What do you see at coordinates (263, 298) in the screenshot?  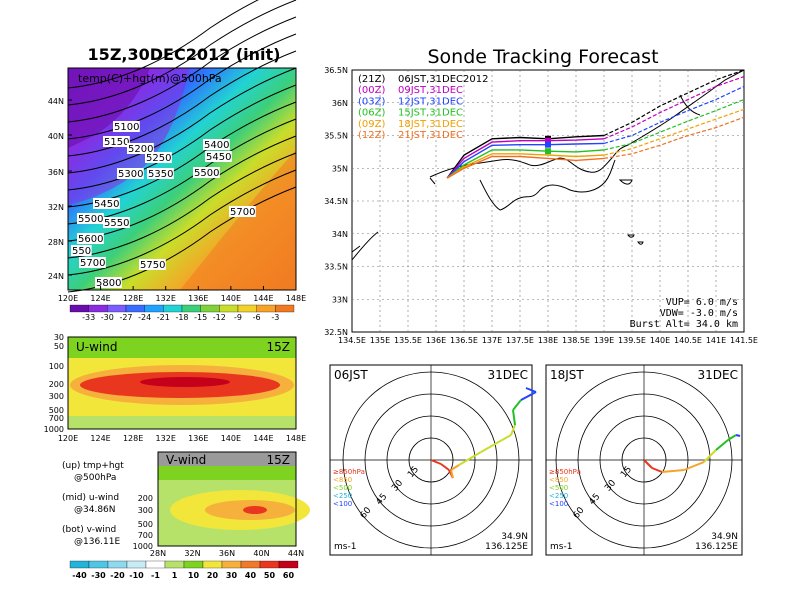 I see `top-lon-label: 144E` at bounding box center [263, 298].